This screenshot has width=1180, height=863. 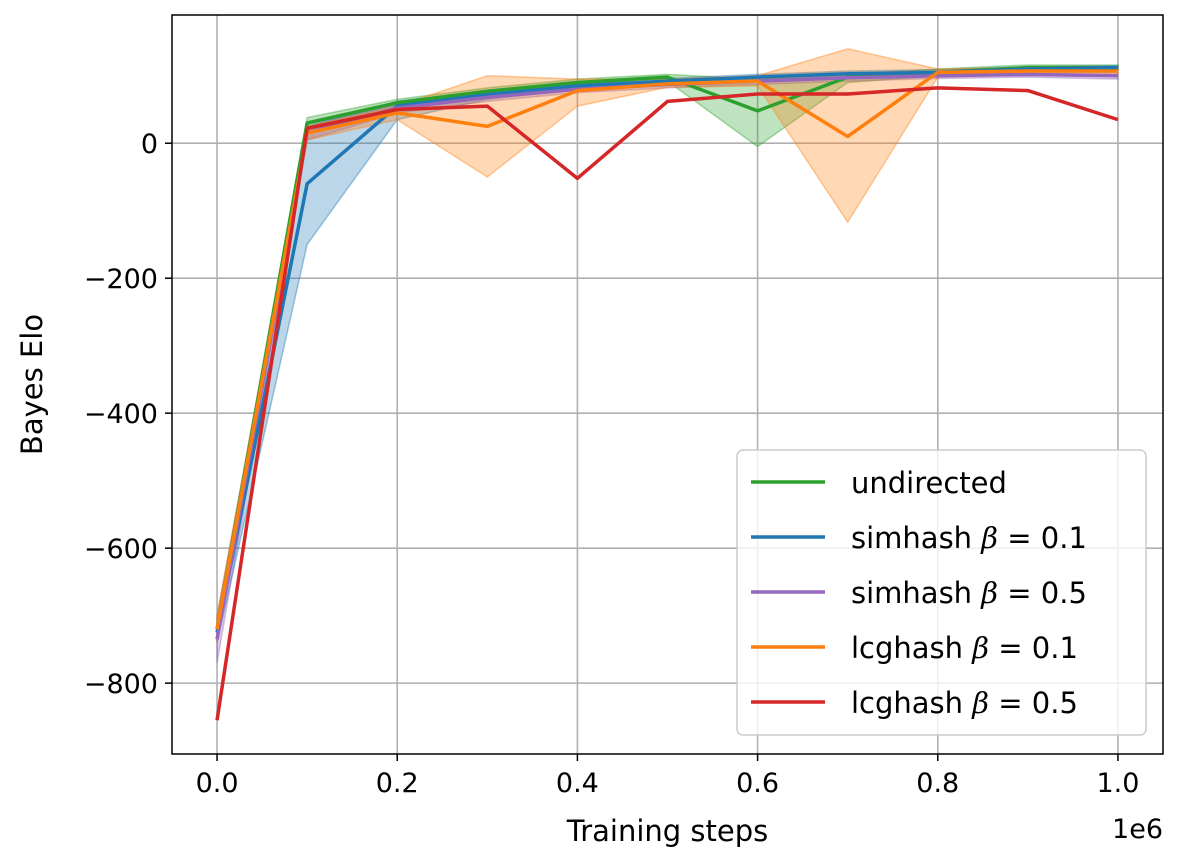 I want to click on x-tick-label: 0.6, so click(x=757, y=783).